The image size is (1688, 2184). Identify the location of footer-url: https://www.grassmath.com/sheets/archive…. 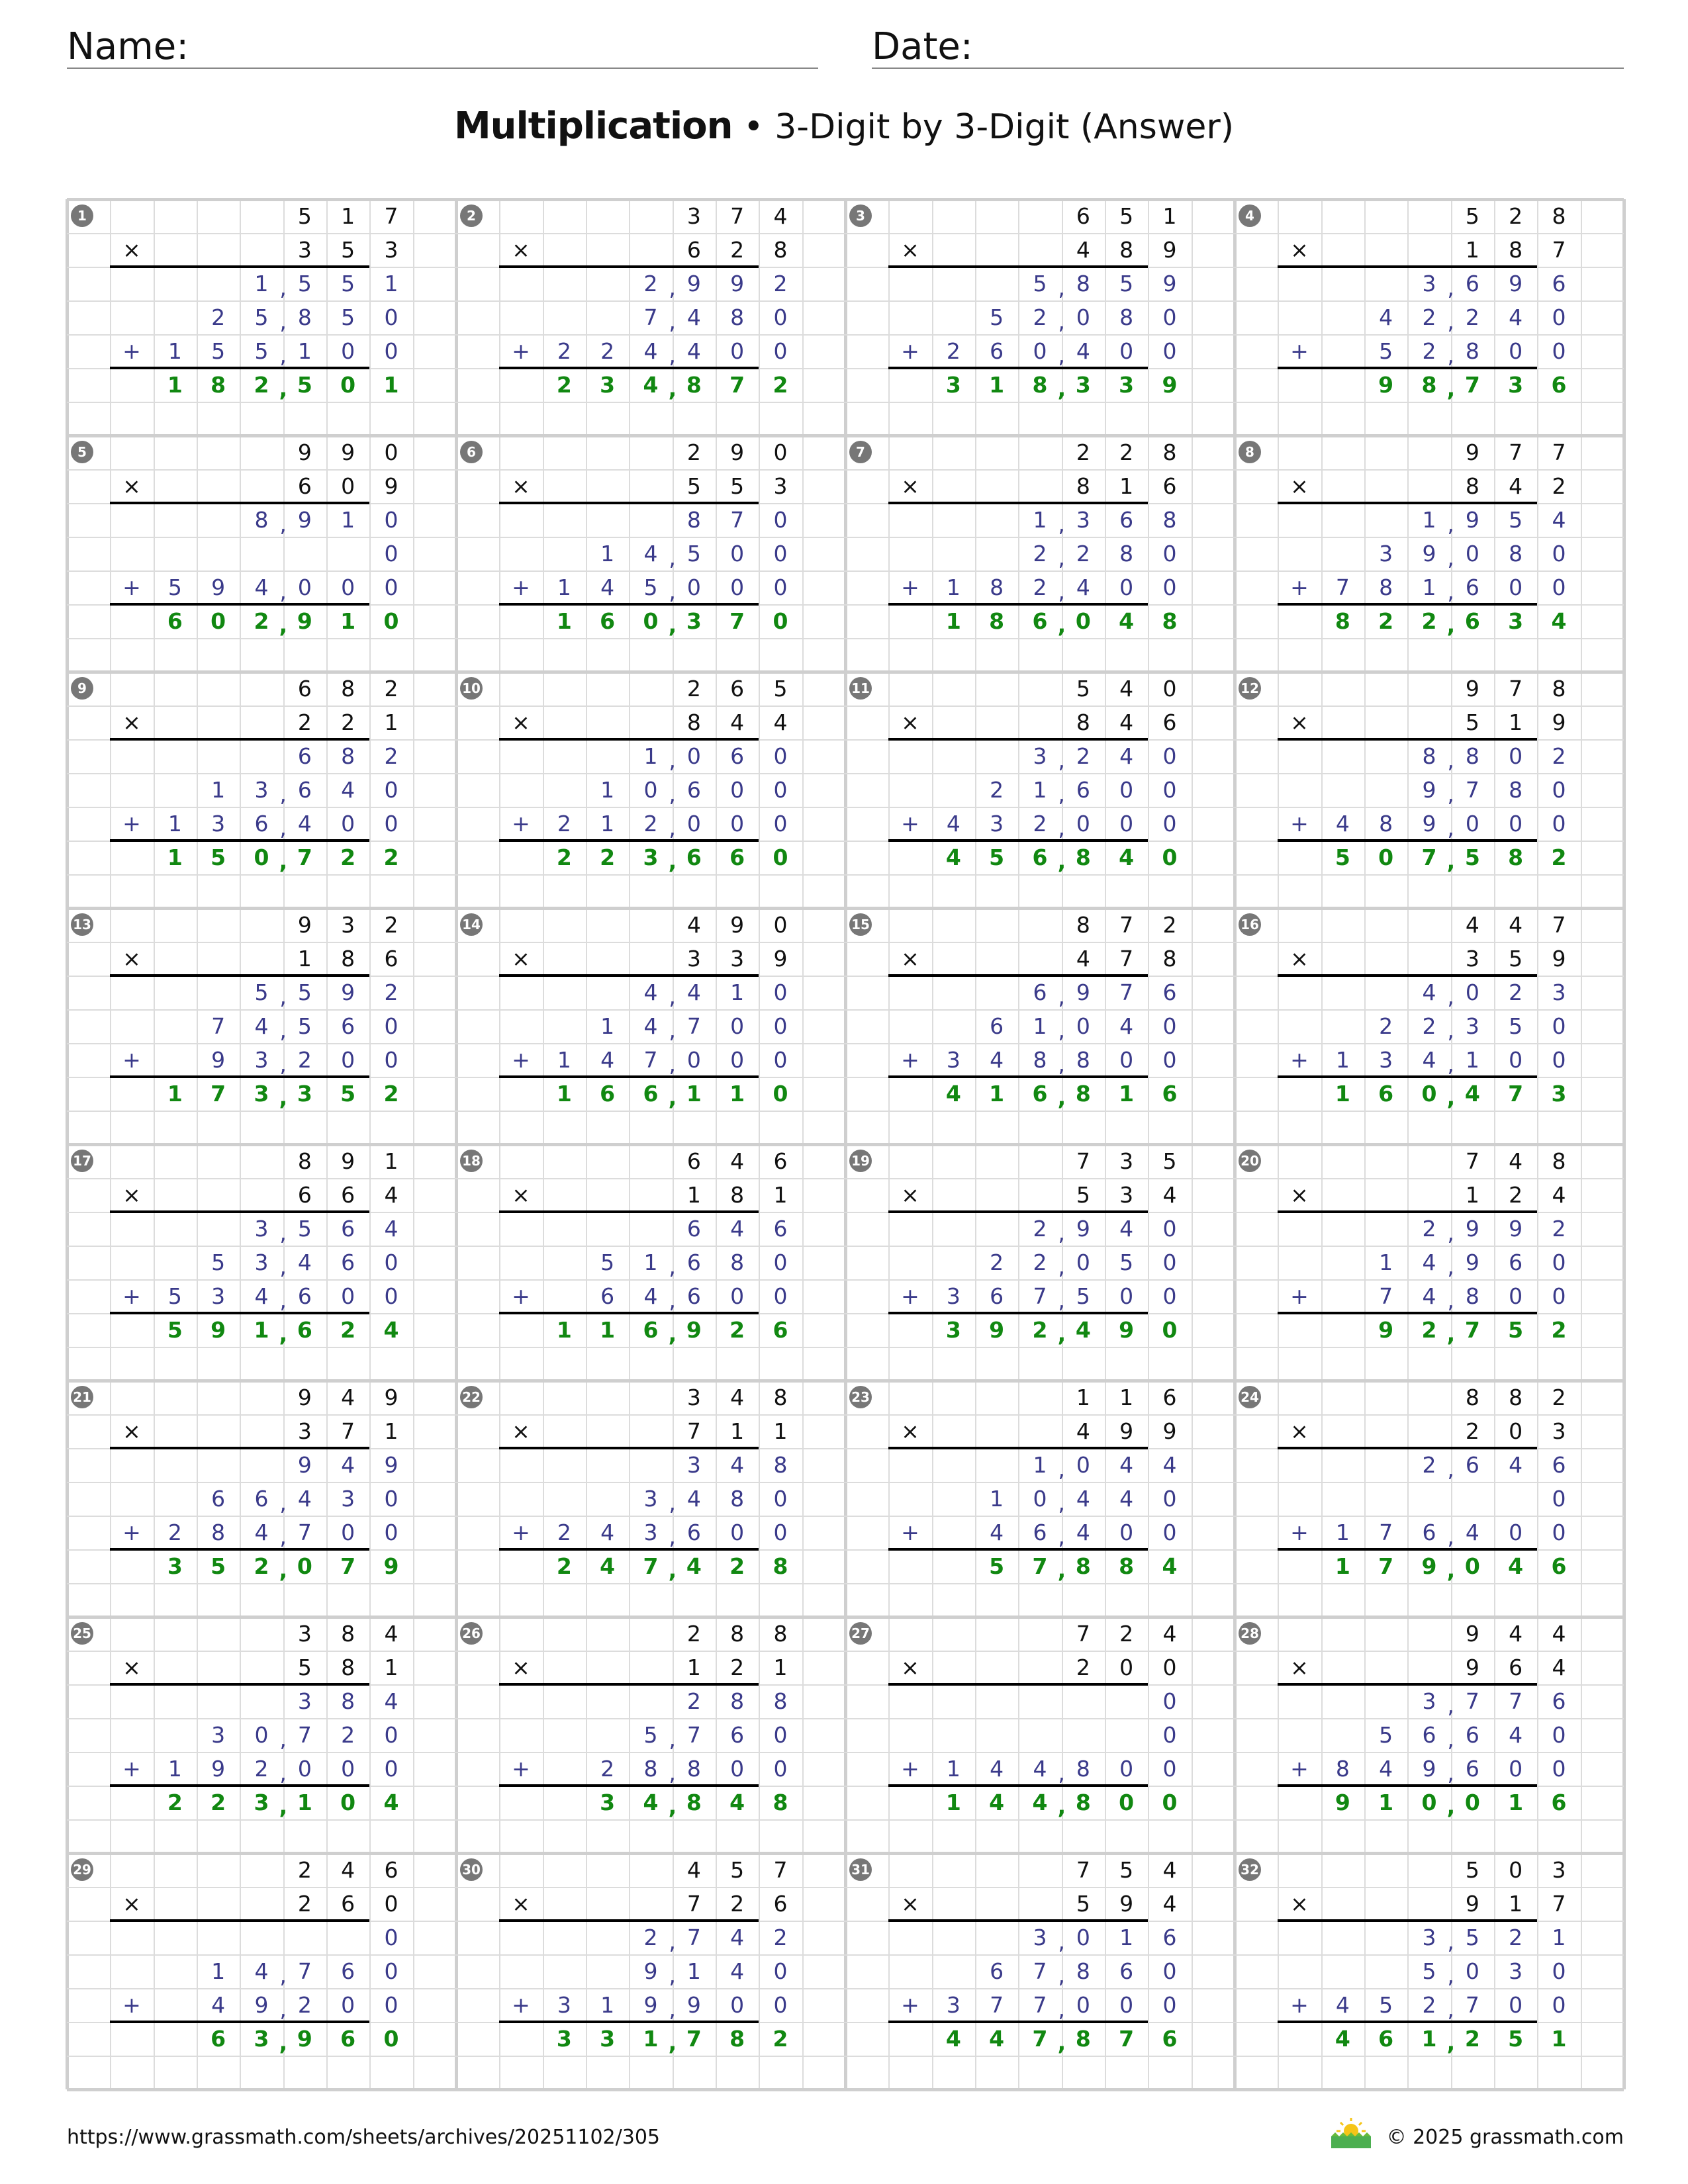
(364, 2137).